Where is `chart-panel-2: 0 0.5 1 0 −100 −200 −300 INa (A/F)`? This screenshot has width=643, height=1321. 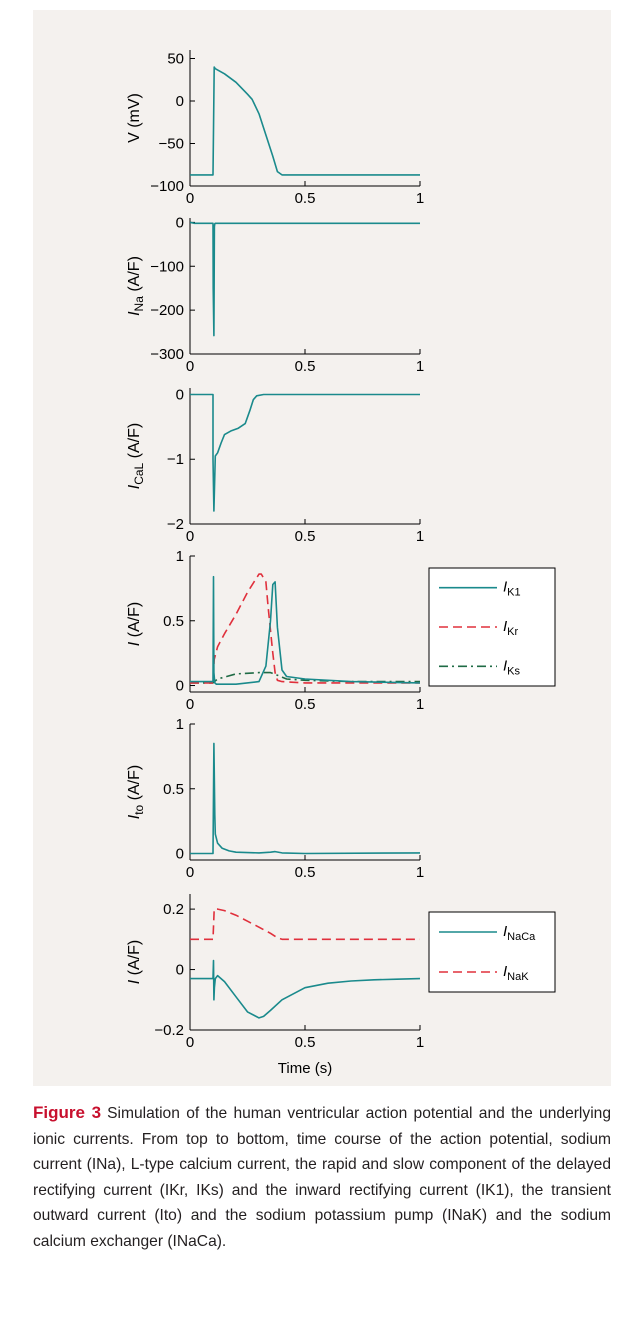
chart-panel-2: 0 0.5 1 0 −100 −200 −300 INa (A/F) is located at coordinates (275, 294).